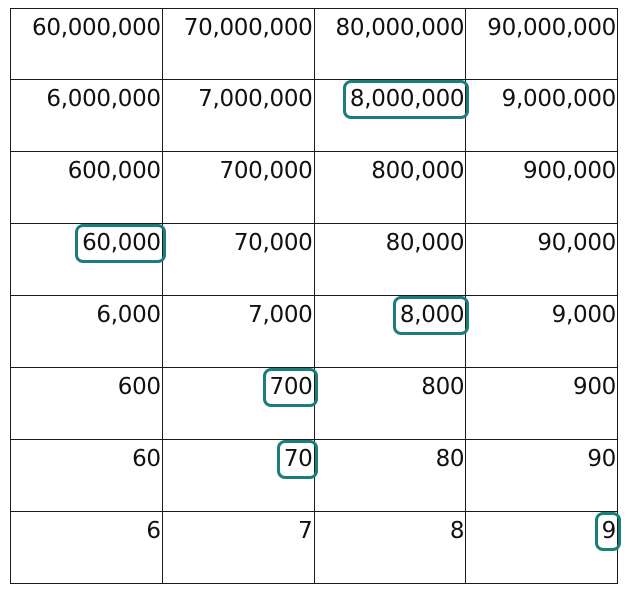  Describe the element at coordinates (541, 403) in the screenshot. I see `grid-cell: 900` at that location.